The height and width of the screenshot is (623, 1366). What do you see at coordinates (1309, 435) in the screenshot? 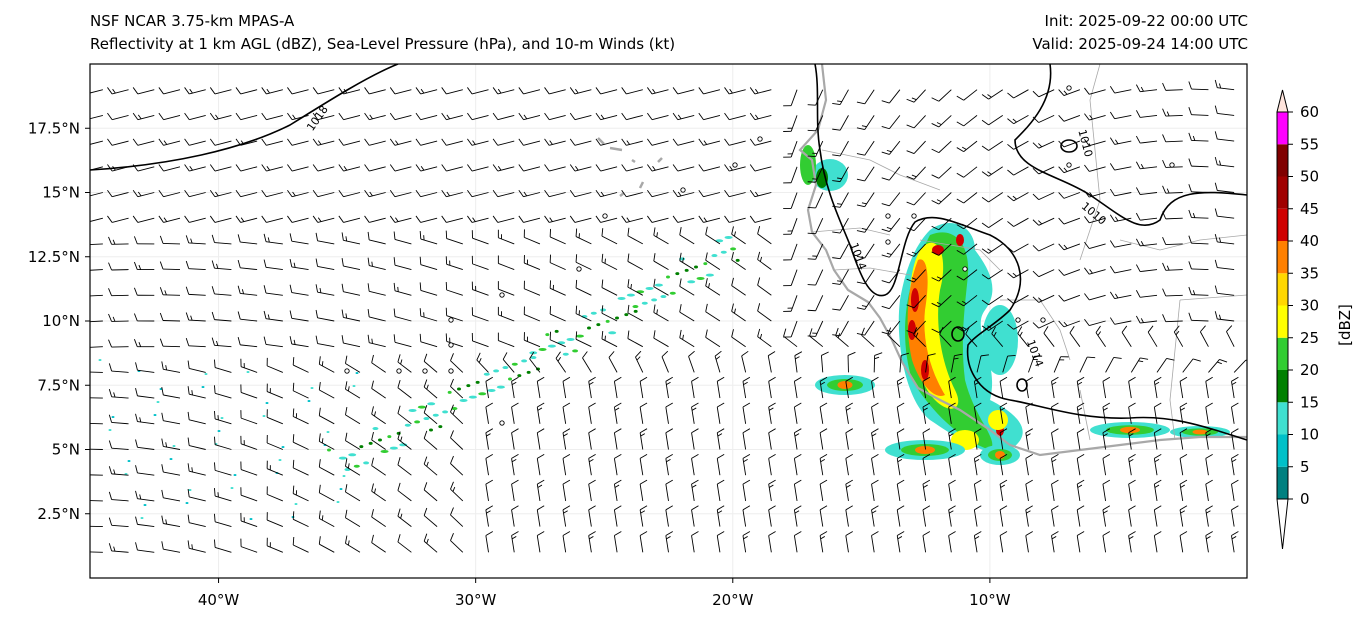
I see `colorbar-tick-label: 10` at bounding box center [1309, 435].